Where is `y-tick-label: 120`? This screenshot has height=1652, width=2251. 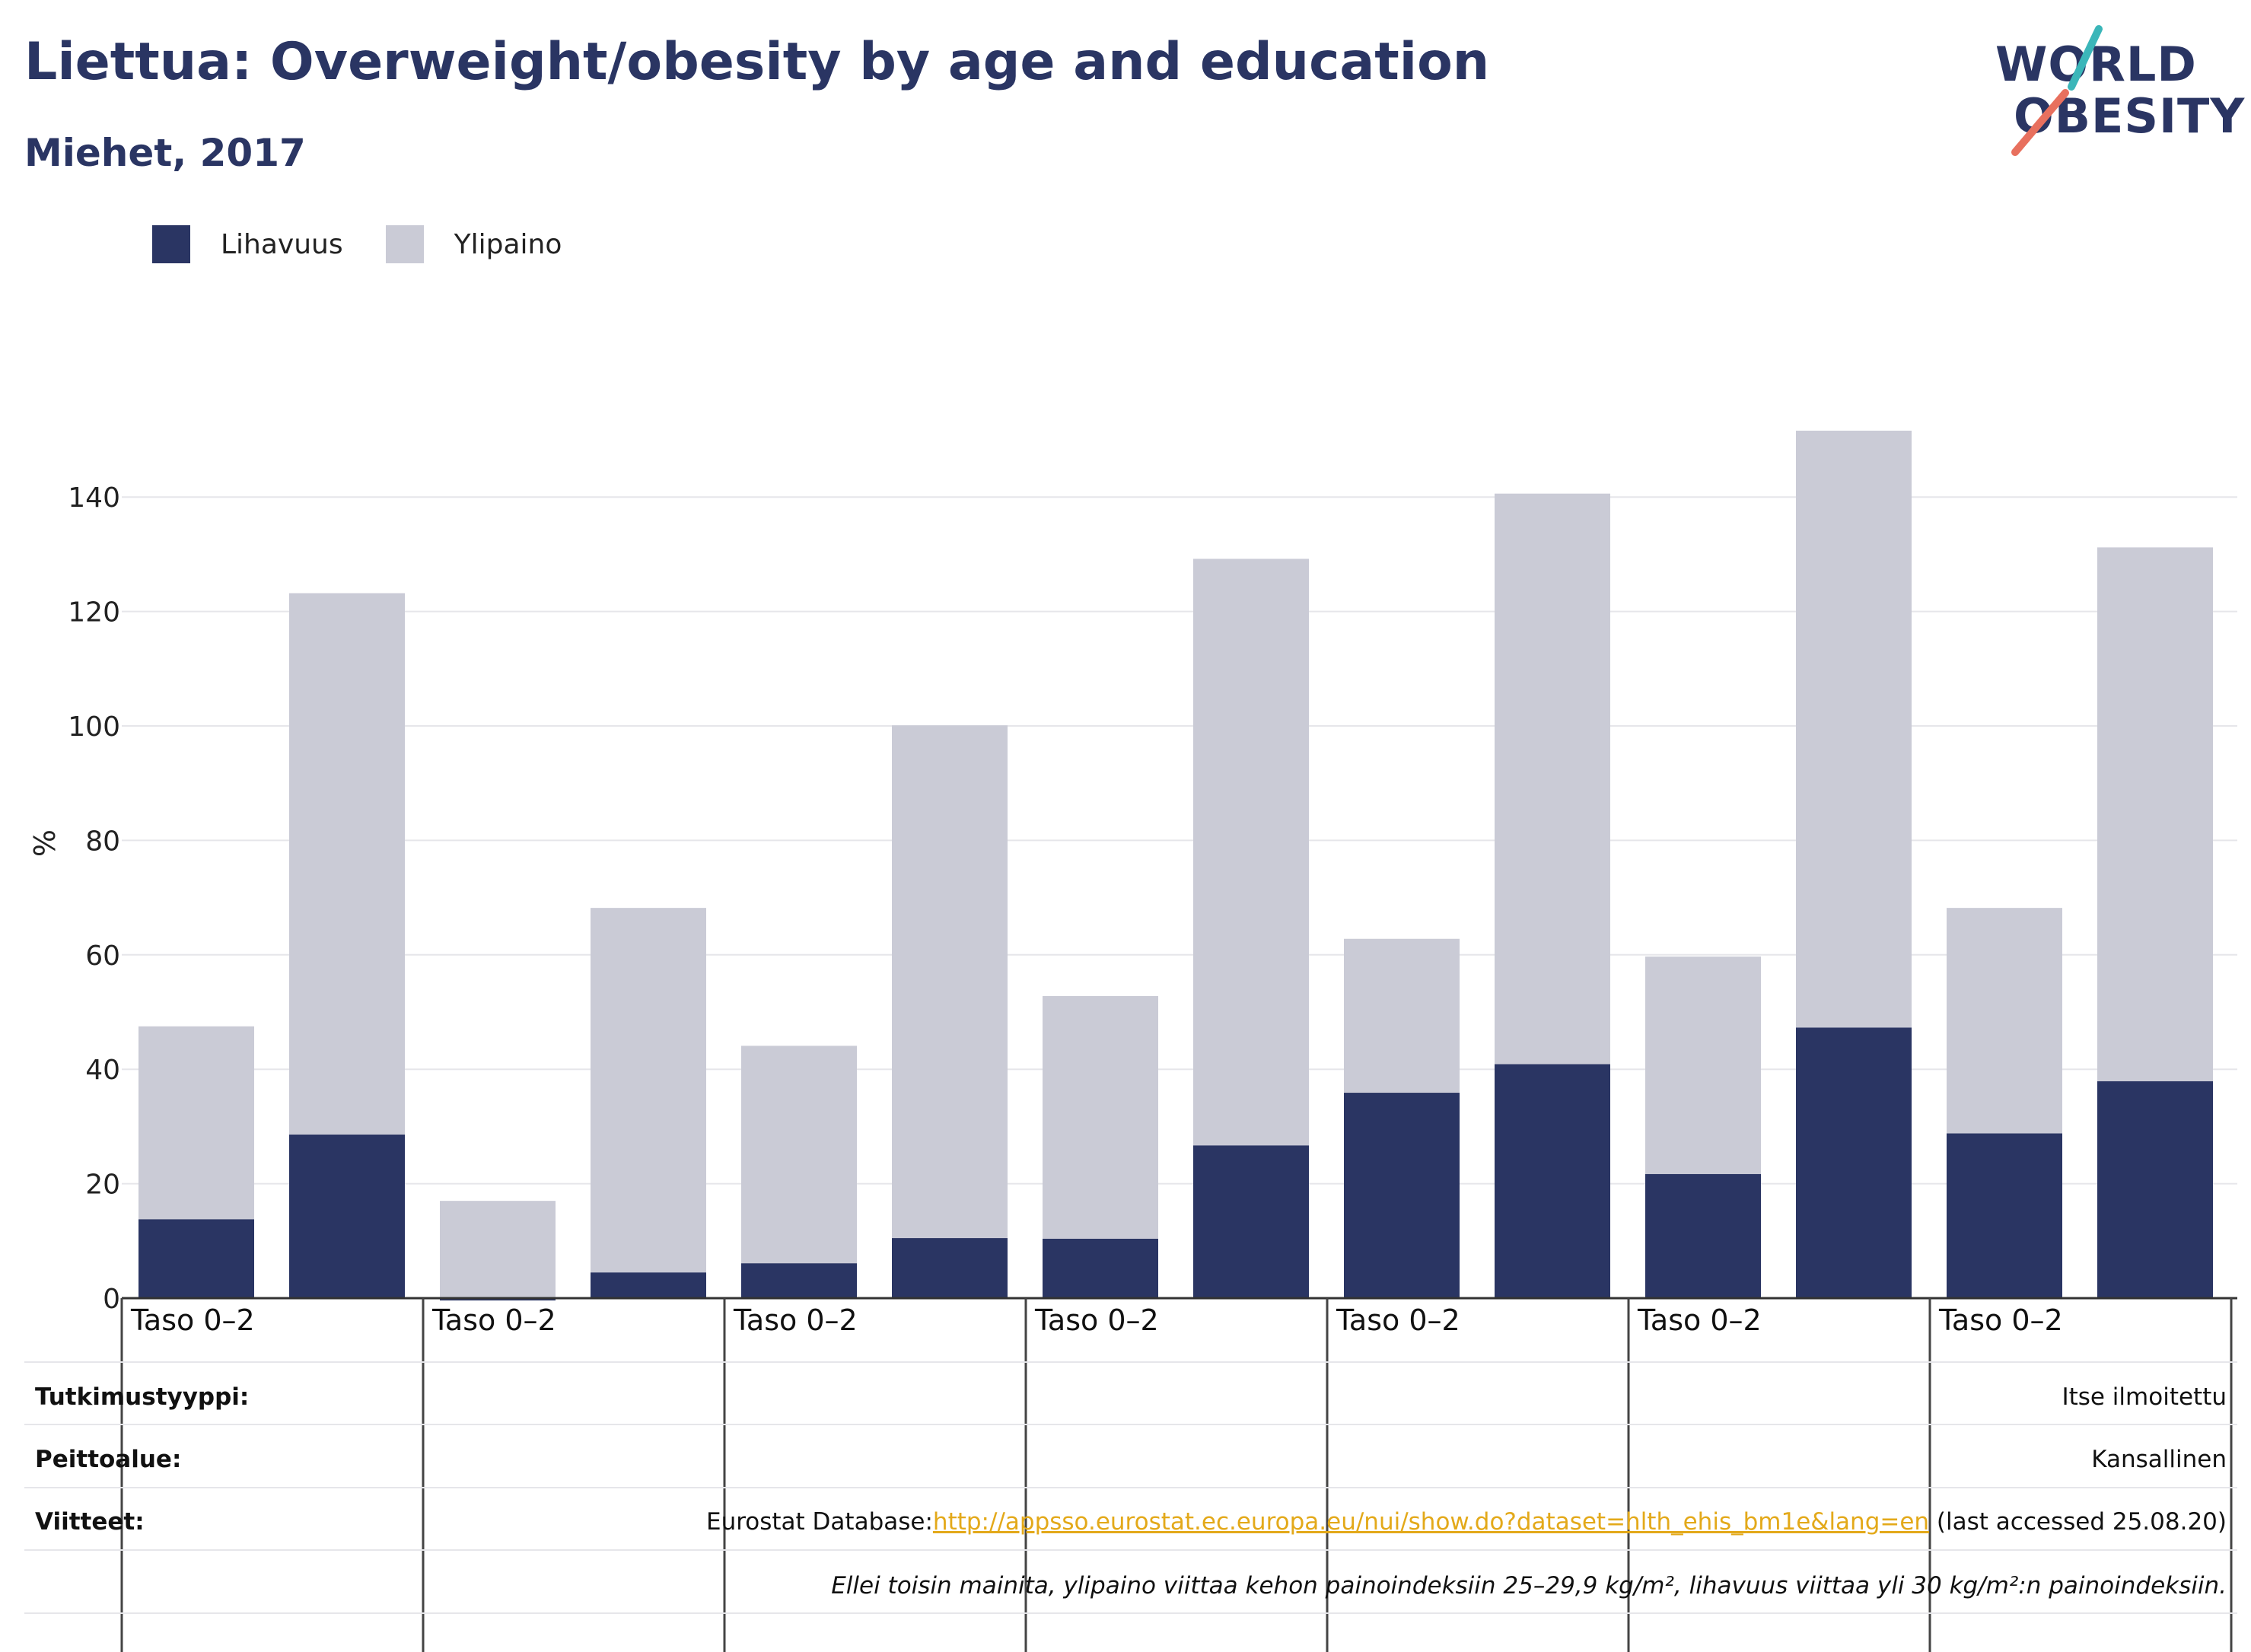 y-tick-label: 120 is located at coordinates (94, 613).